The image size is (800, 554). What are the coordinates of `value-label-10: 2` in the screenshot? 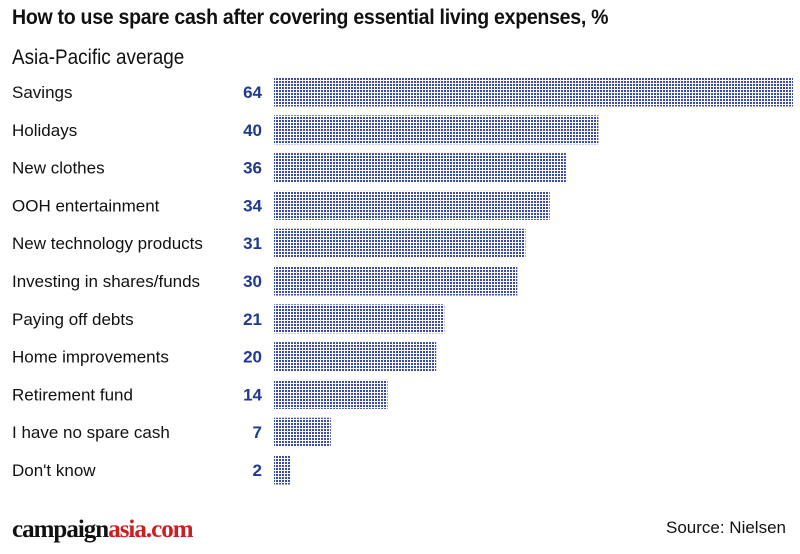 It's located at (257, 470).